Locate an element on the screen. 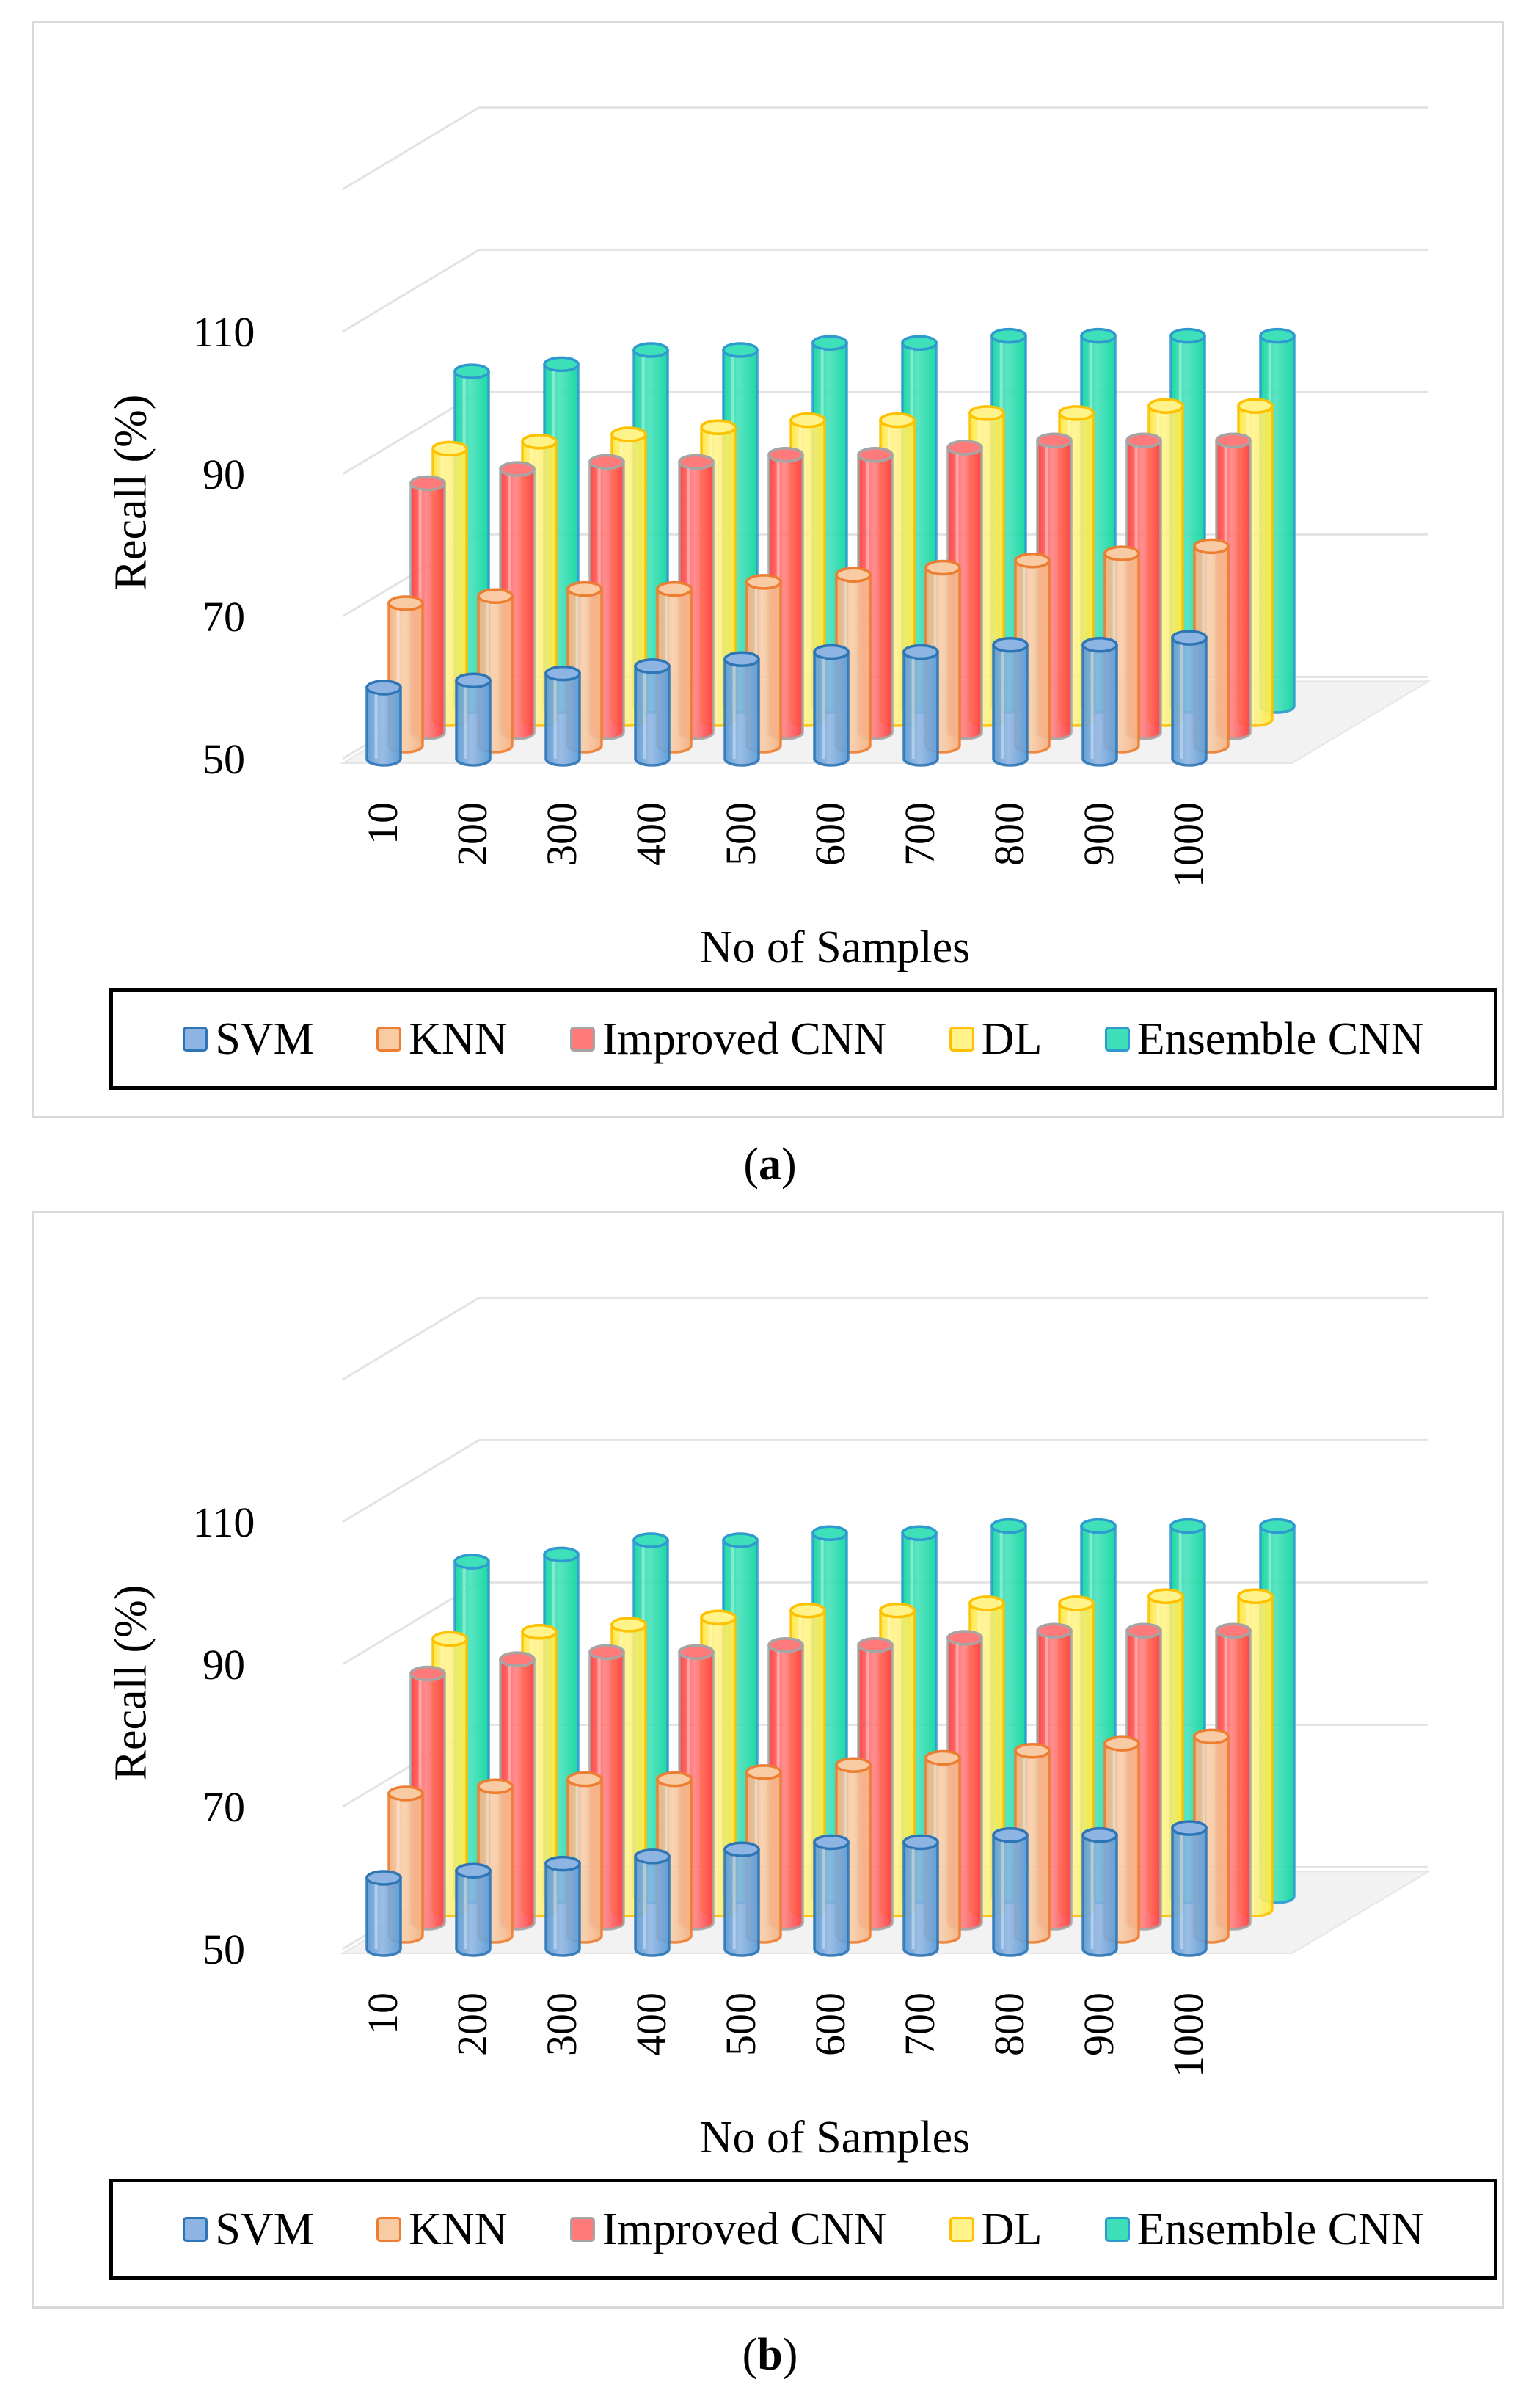 This screenshot has height=2404, width=1540. legend-a: SVM KNN Improved CNN DL Ensemble CNN is located at coordinates (803, 1039).